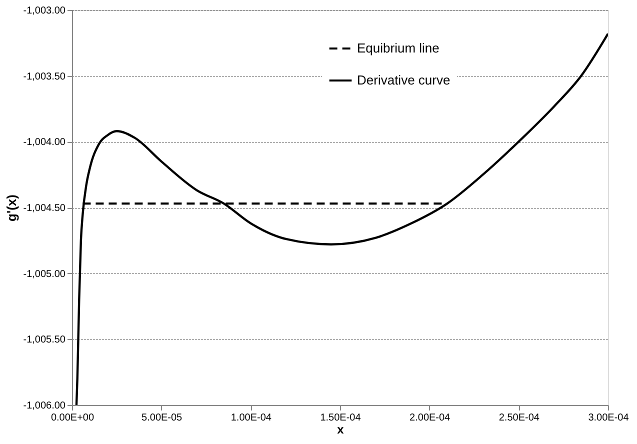  What do you see at coordinates (44, 142) in the screenshot?
I see `y-tick-label: -1,004.00` at bounding box center [44, 142].